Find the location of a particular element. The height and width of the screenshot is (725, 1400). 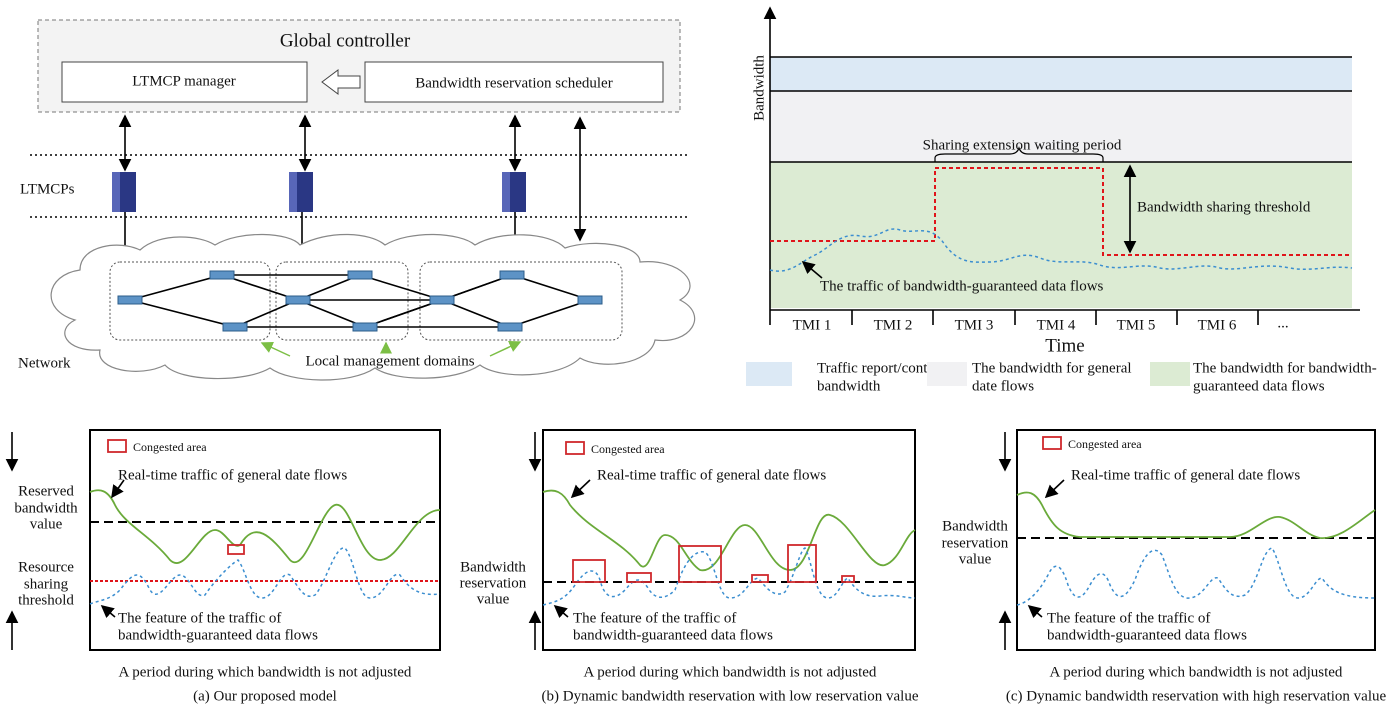

legend: bandwidth is located at coordinates (849, 386).